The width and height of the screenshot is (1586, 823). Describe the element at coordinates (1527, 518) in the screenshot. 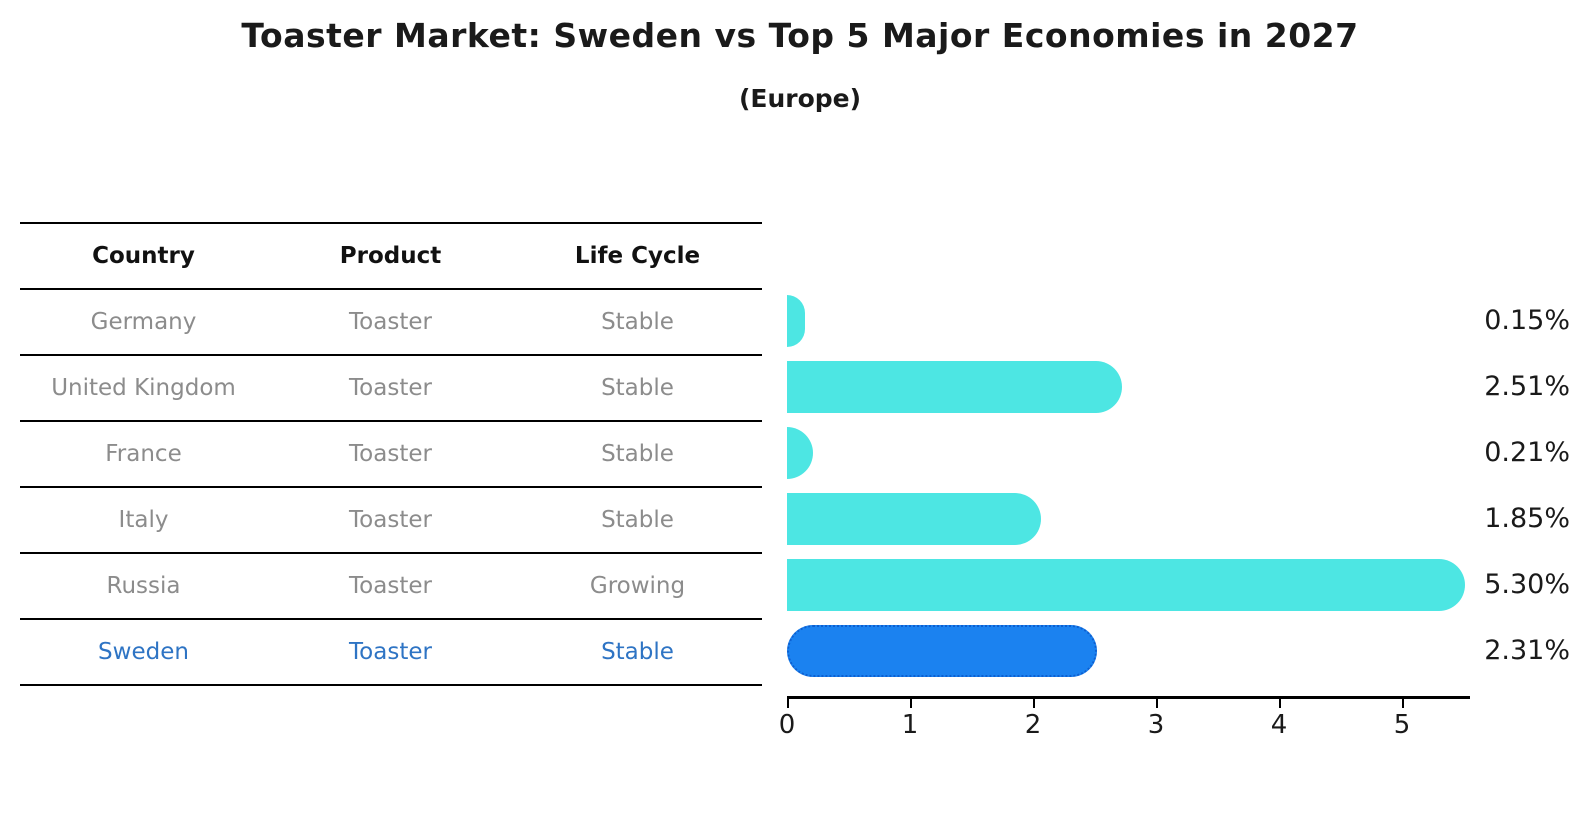

I see `value-label-italy: 1.85%` at that location.